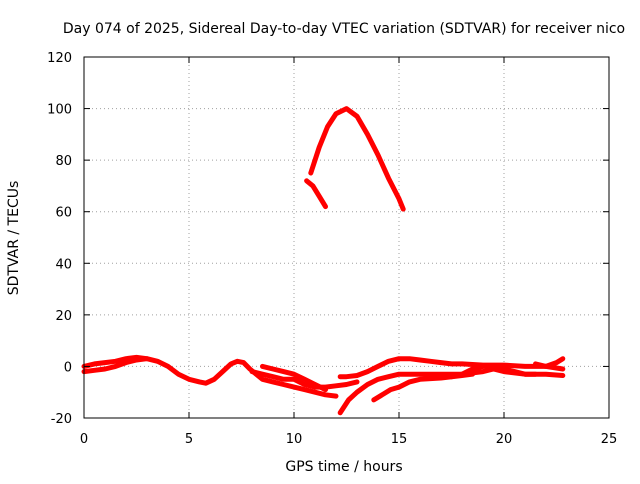  I want to click on x-tick-label: 20, so click(504, 439).